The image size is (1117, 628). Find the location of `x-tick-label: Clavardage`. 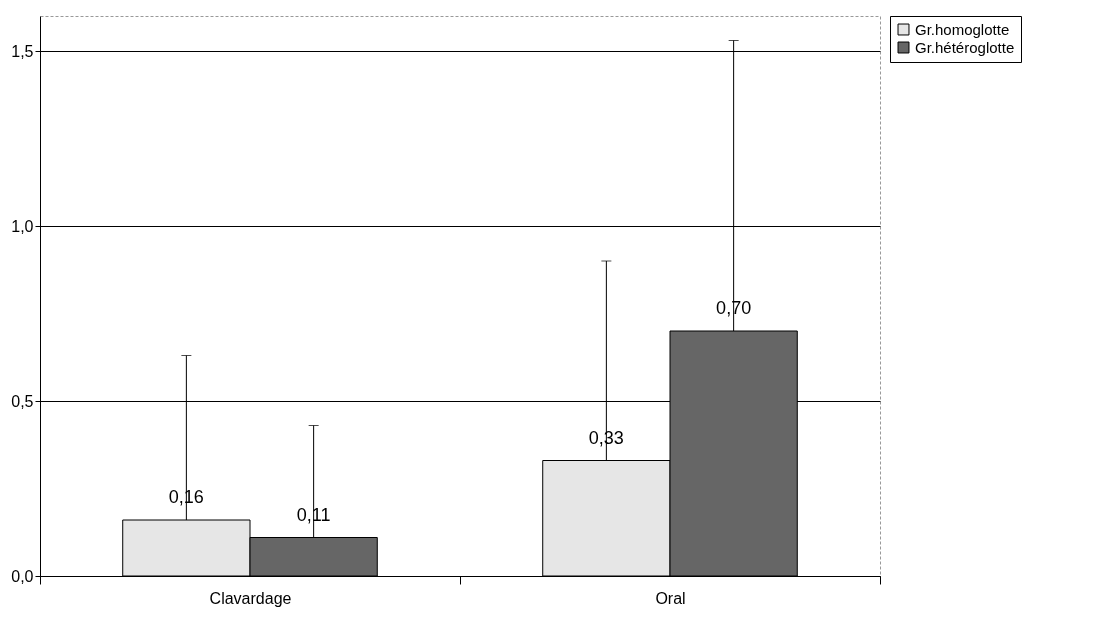

x-tick-label: Clavardage is located at coordinates (250, 598).